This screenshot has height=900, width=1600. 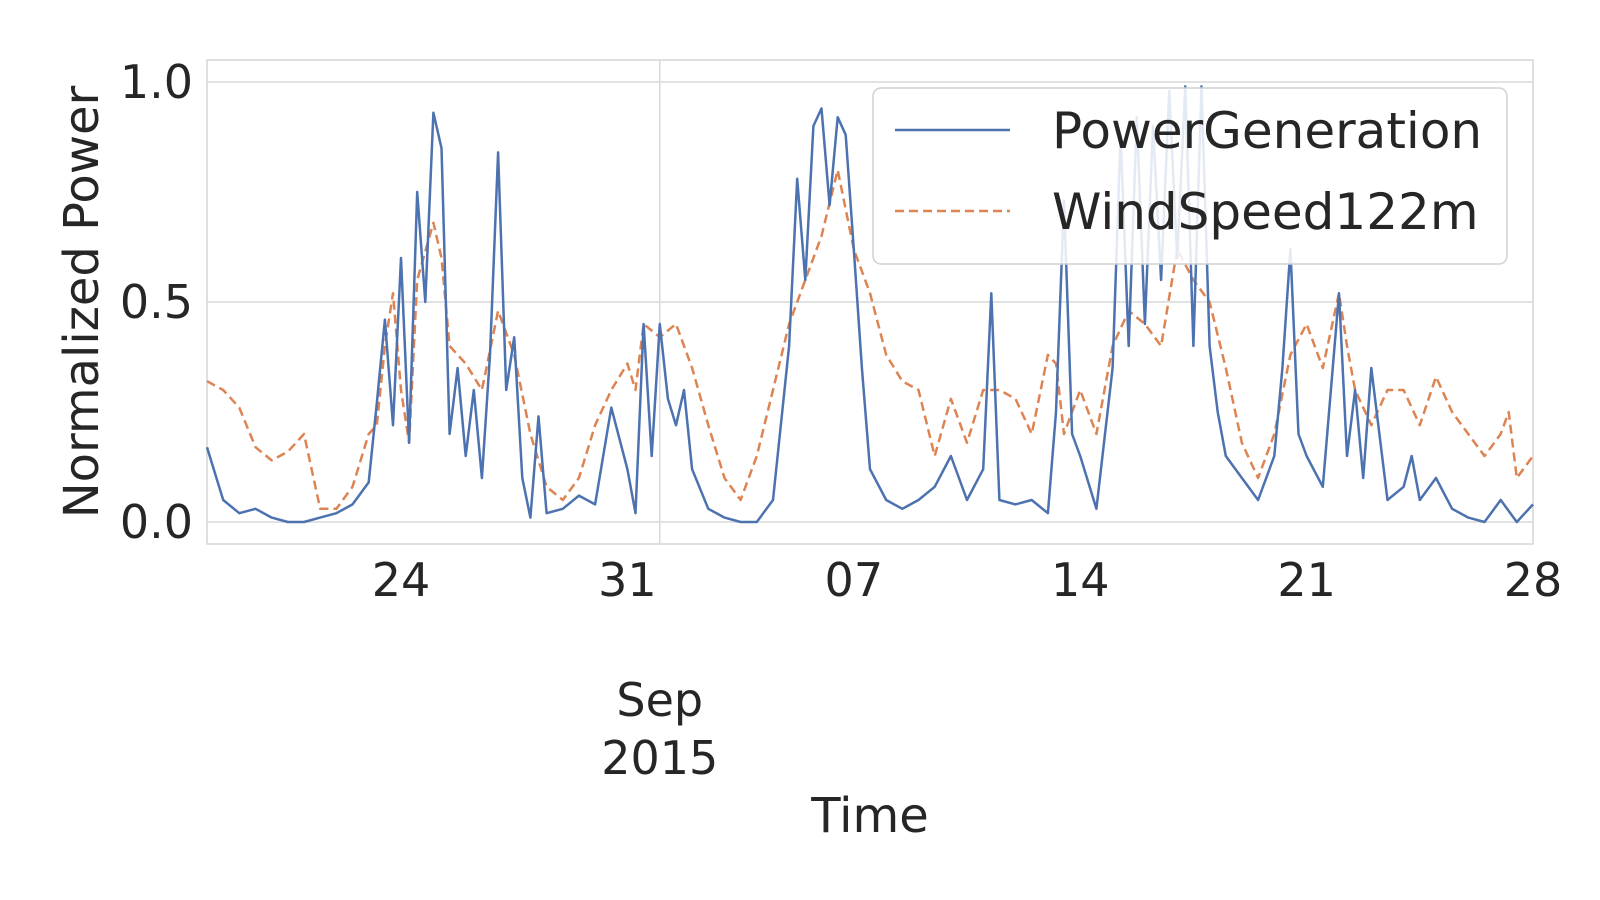 I want to click on x-axis-title: Time, so click(x=869, y=816).